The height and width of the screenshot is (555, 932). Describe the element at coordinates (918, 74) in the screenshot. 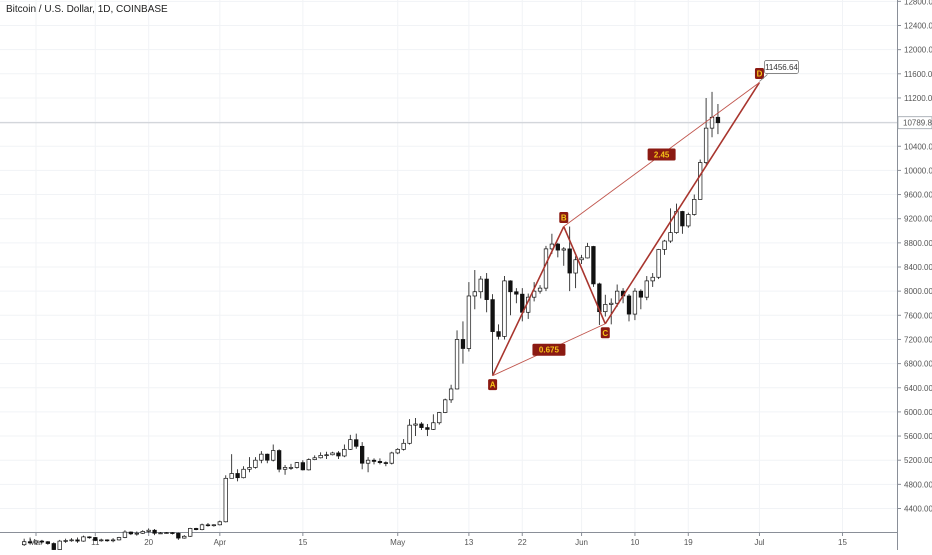

I see `y-tick-label: 11600.00` at that location.